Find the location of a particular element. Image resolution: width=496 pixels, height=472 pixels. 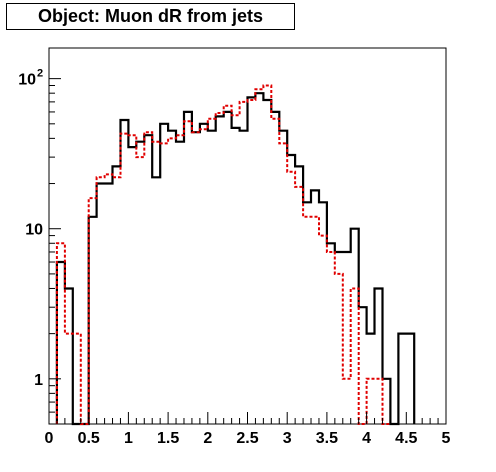

x-tick-label: 5 is located at coordinates (446, 438).